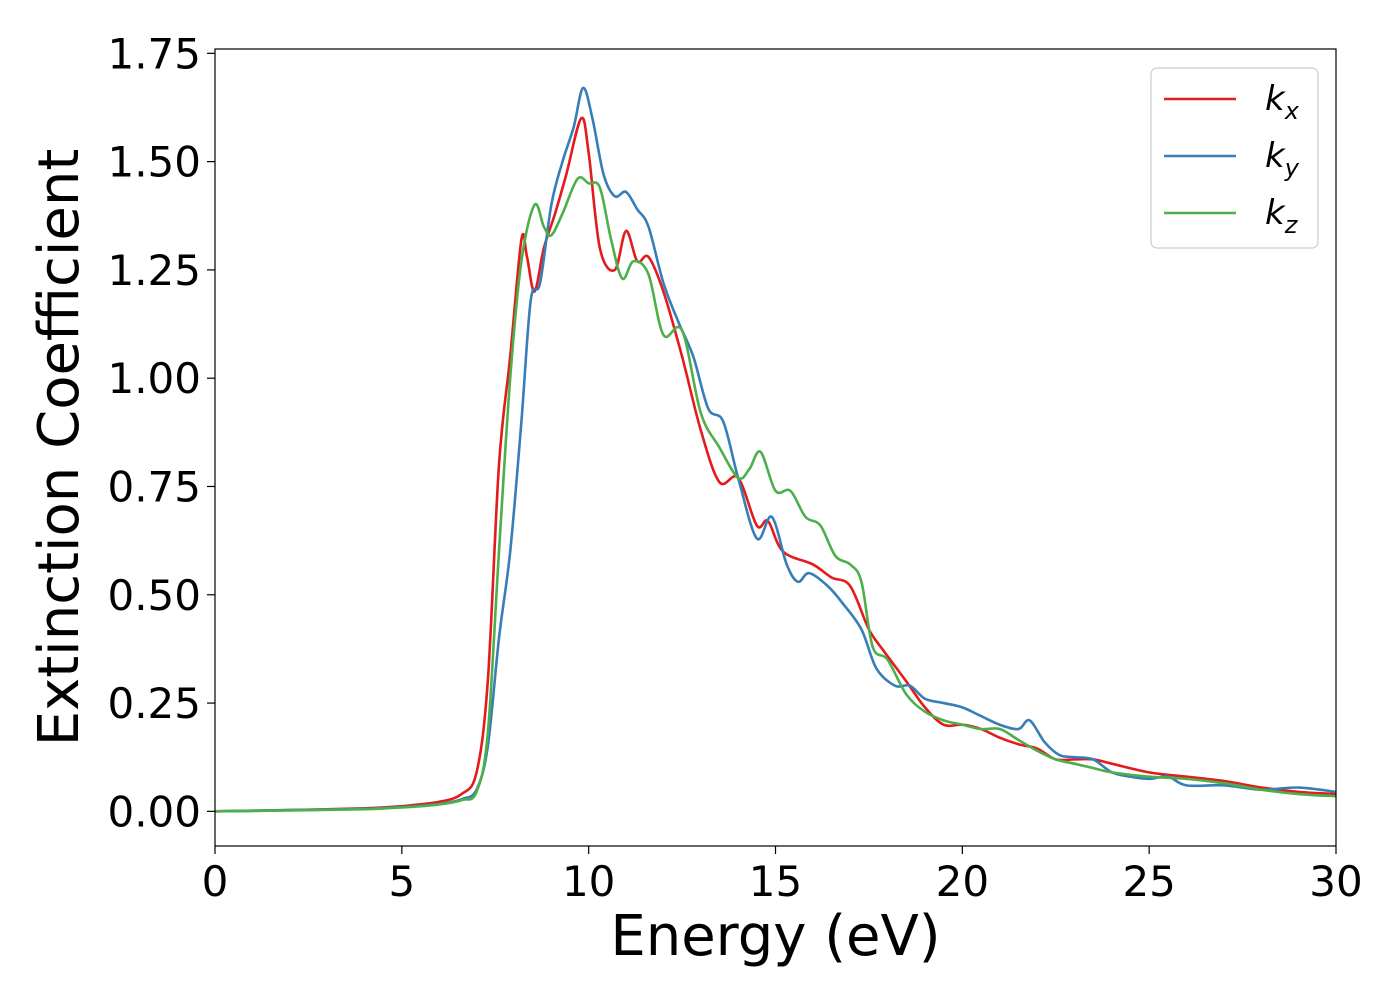 The image size is (1400, 1004). What do you see at coordinates (154, 703) in the screenshot?
I see `y-tick-label: 0.25` at bounding box center [154, 703].